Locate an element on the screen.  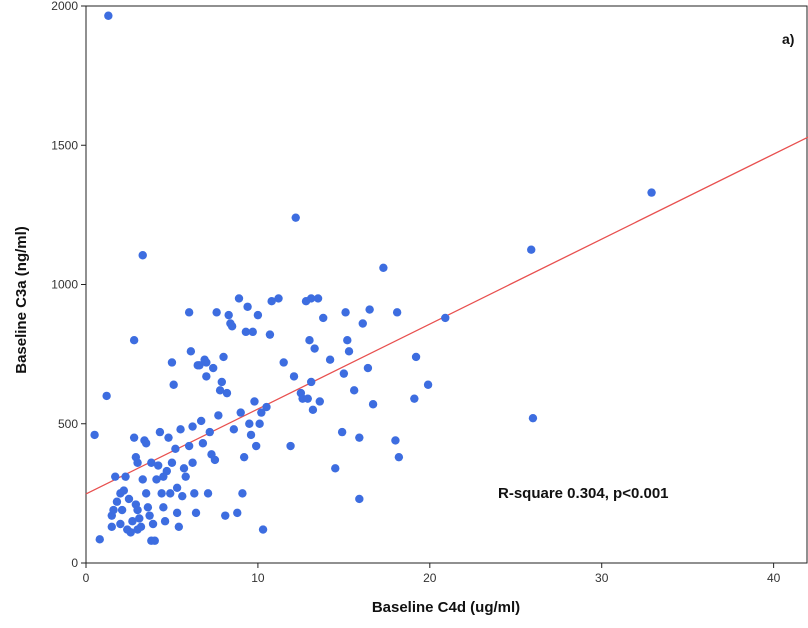
y-tick-label: 2000 is located at coordinates (64, 6).